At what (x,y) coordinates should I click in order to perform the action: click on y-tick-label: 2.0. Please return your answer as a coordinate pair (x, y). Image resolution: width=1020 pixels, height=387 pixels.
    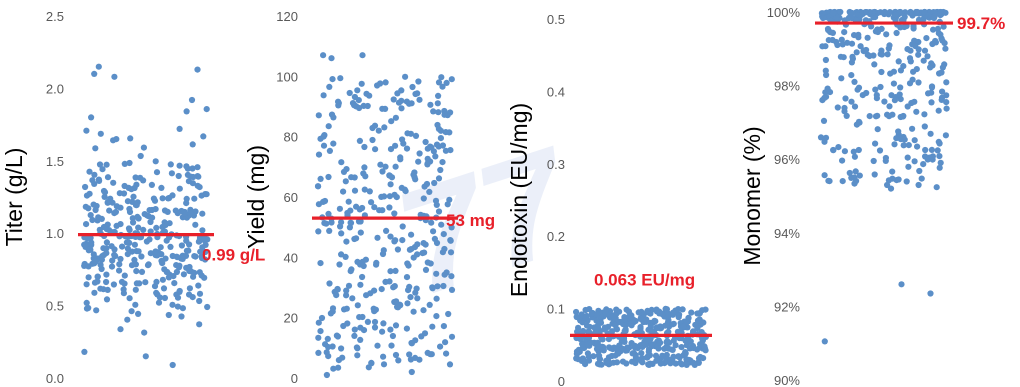
    Looking at the image, I should click on (55, 88).